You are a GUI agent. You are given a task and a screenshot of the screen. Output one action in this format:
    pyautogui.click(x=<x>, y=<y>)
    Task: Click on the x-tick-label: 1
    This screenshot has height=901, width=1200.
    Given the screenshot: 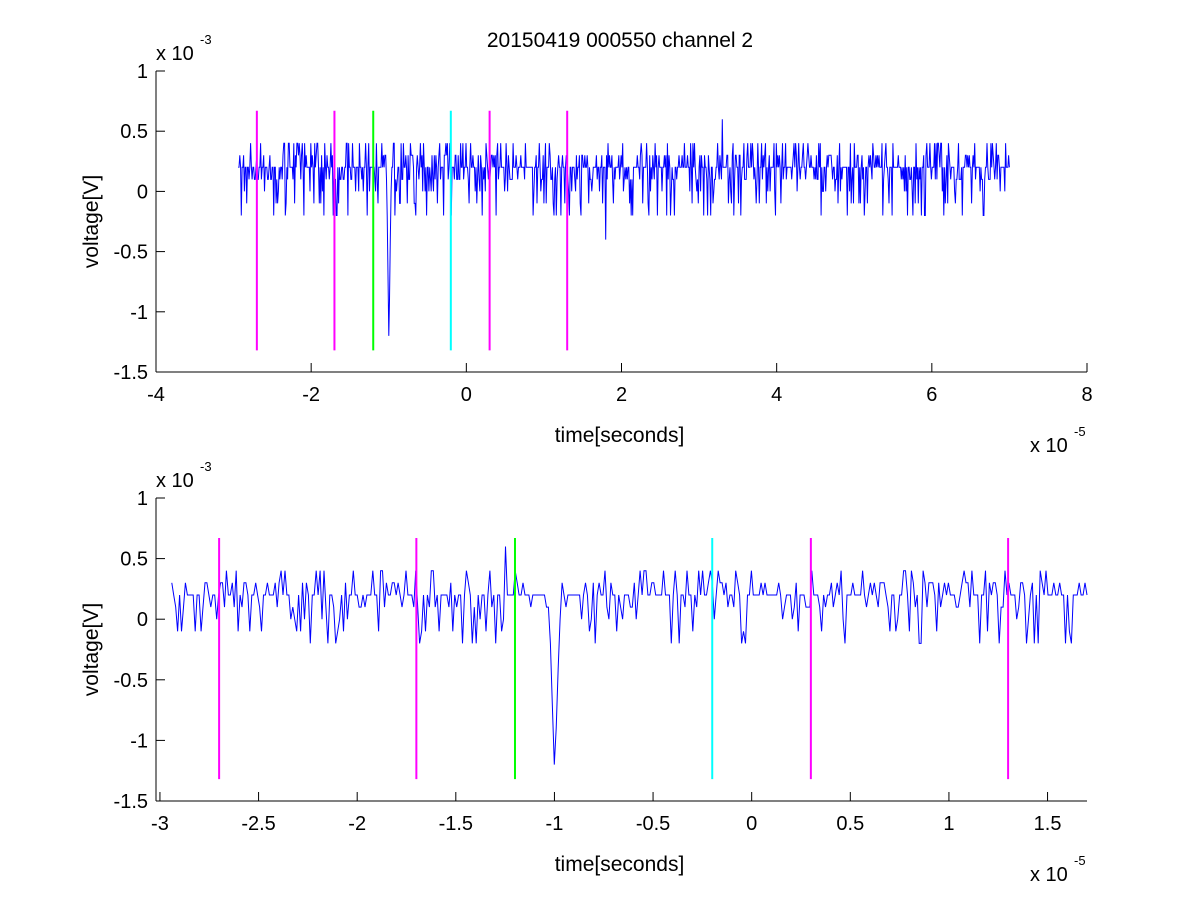 What is the action you would take?
    pyautogui.click(x=948, y=824)
    